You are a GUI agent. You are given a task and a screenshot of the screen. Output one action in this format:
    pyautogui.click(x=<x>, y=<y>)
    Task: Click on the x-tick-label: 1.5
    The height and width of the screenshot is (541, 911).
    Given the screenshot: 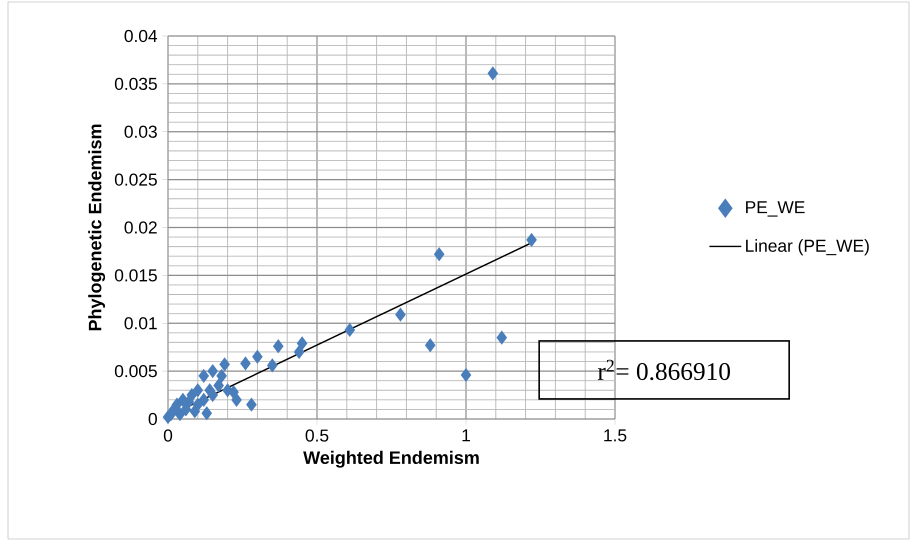 What is the action you would take?
    pyautogui.click(x=615, y=435)
    